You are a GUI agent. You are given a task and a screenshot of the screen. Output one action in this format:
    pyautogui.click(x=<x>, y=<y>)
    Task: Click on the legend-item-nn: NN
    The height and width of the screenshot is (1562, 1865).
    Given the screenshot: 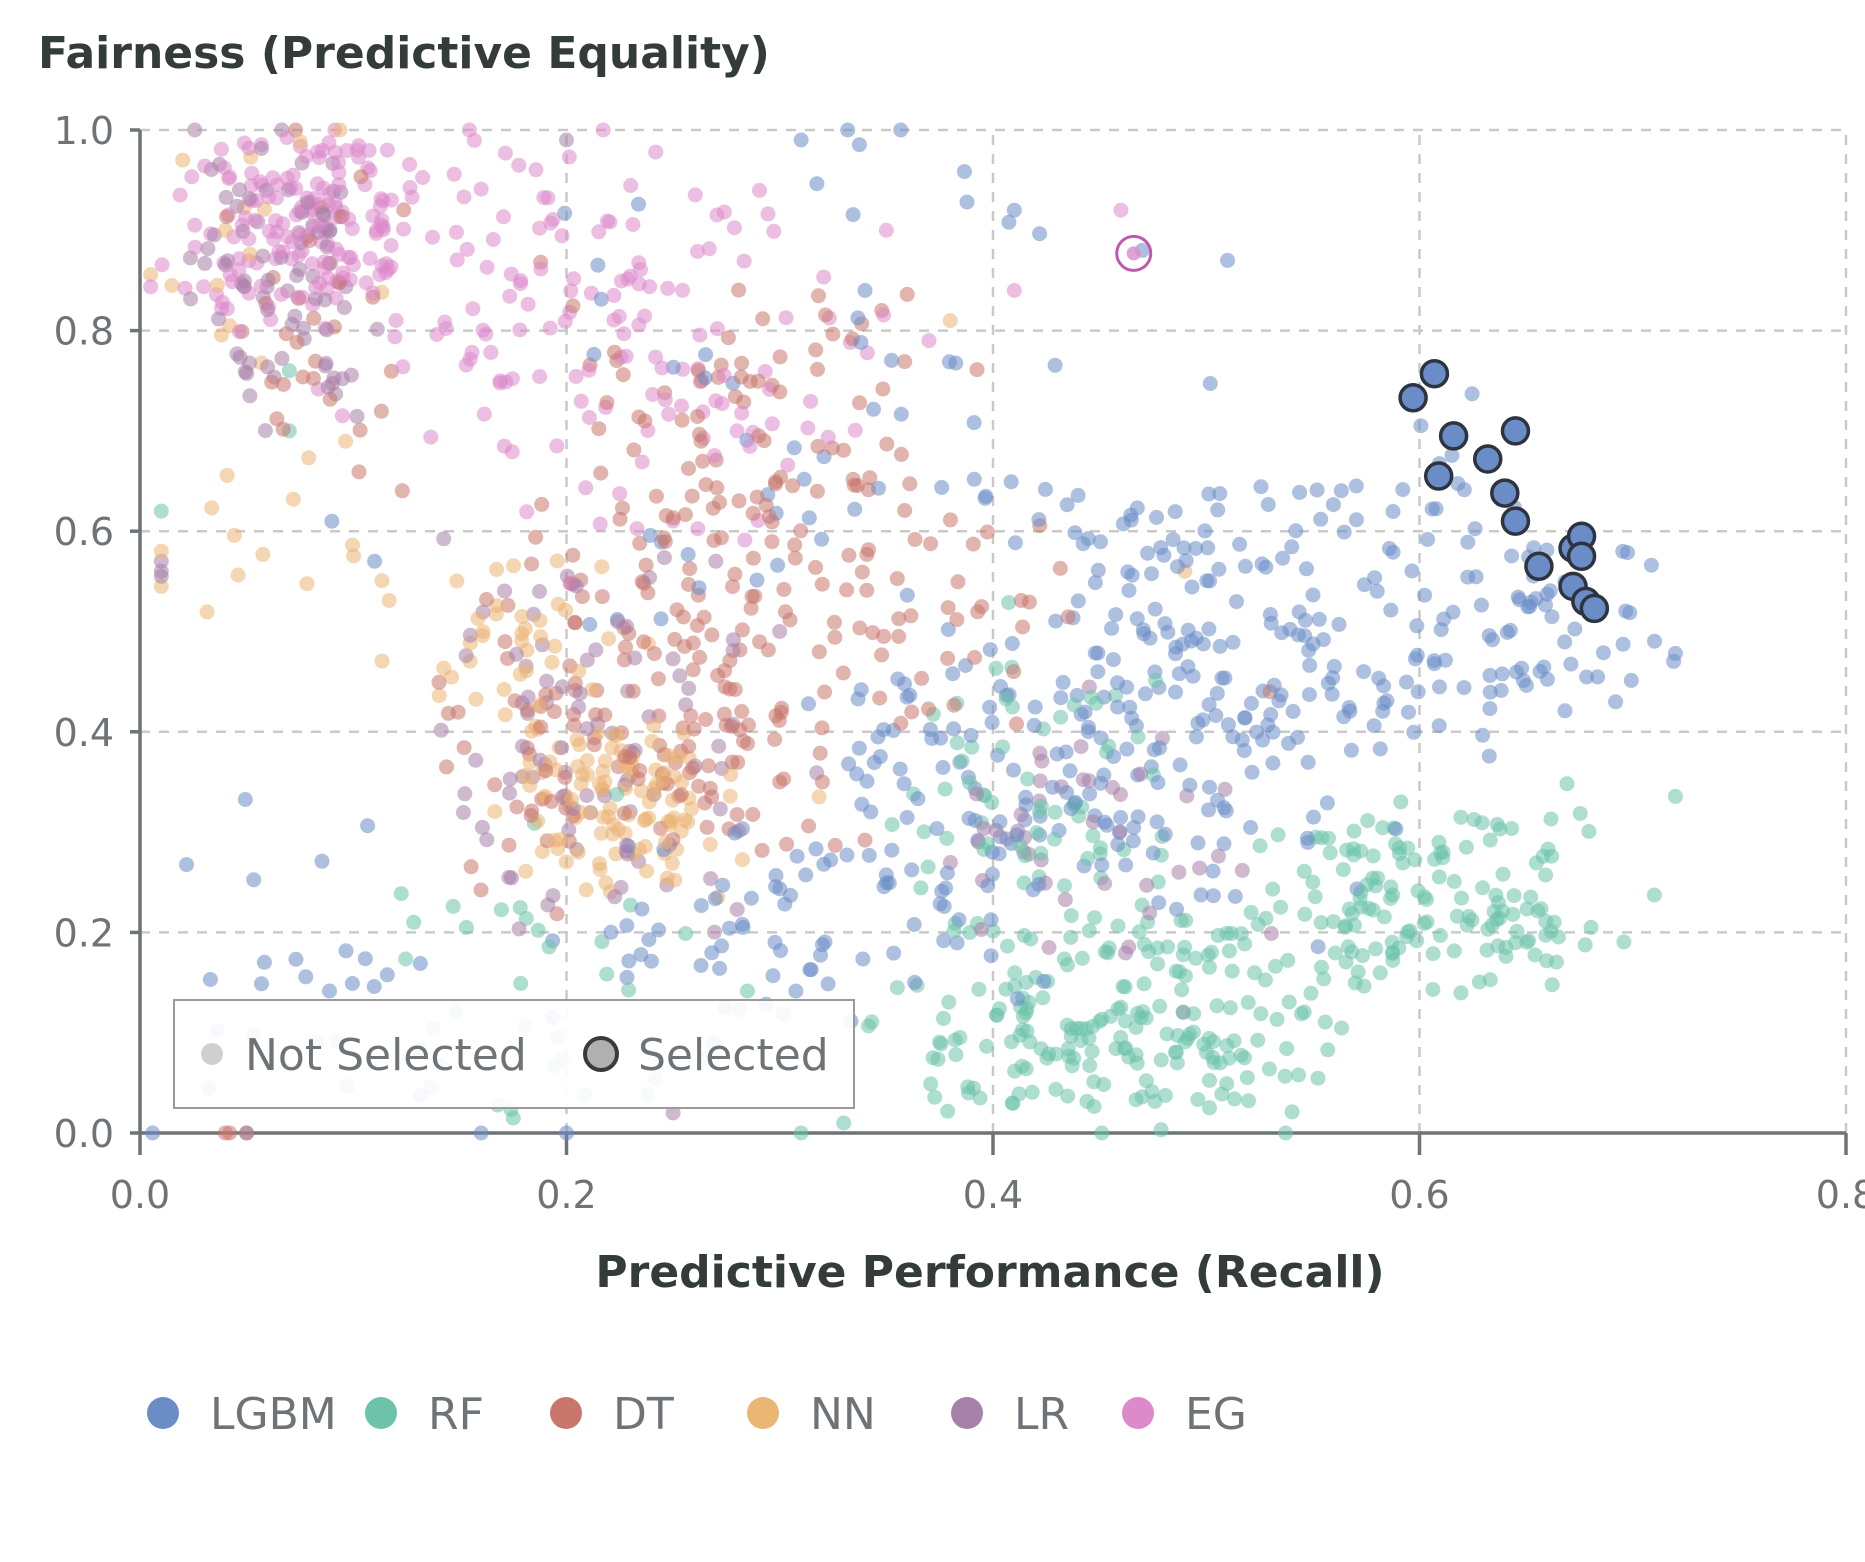 What is the action you would take?
    pyautogui.click(x=811, y=1414)
    